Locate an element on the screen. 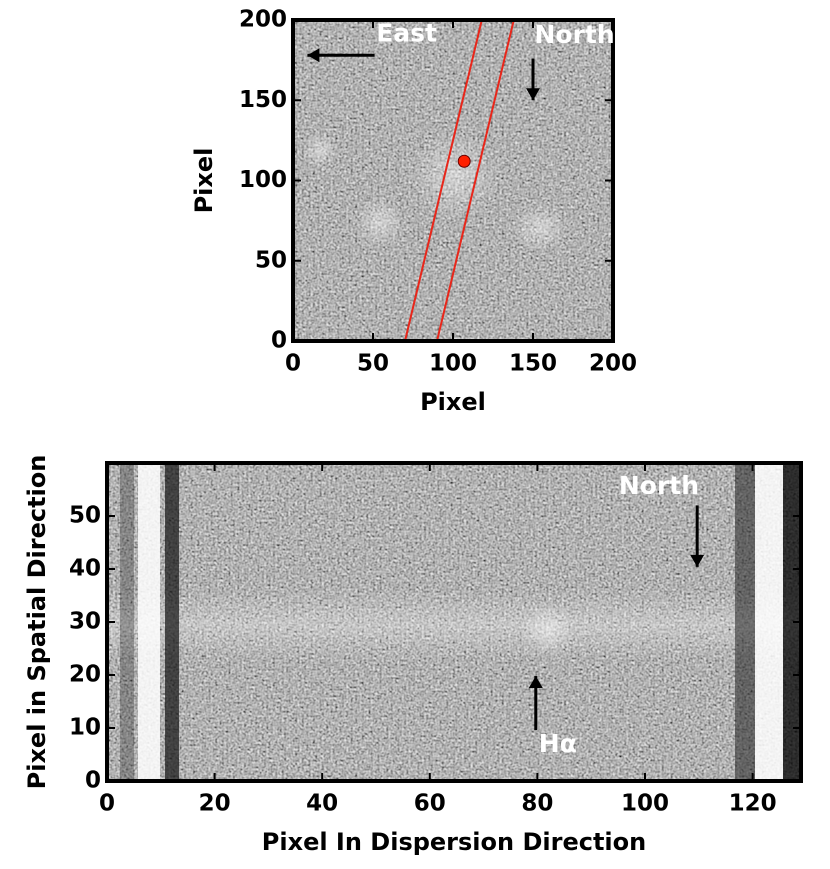 The image size is (830, 869). y-tick-label: 200 is located at coordinates (263, 20).